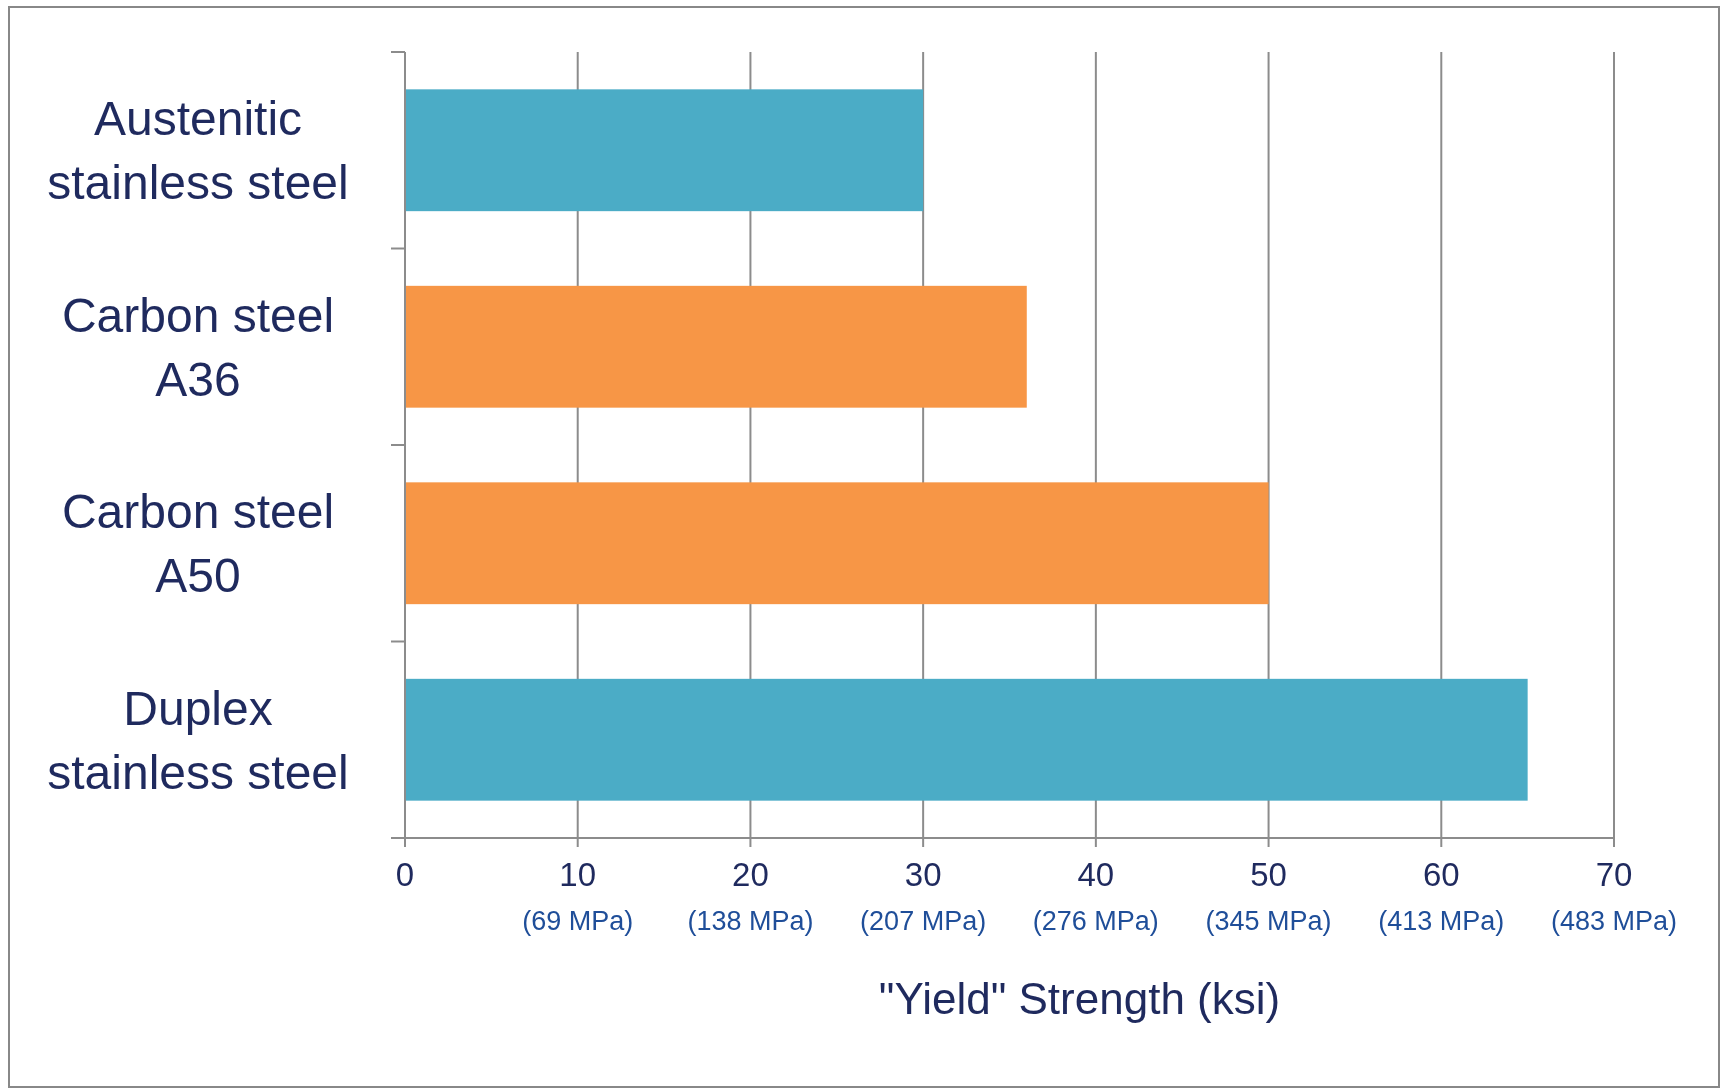  What do you see at coordinates (1095, 921) in the screenshot?
I see `text: (276 MPa)` at bounding box center [1095, 921].